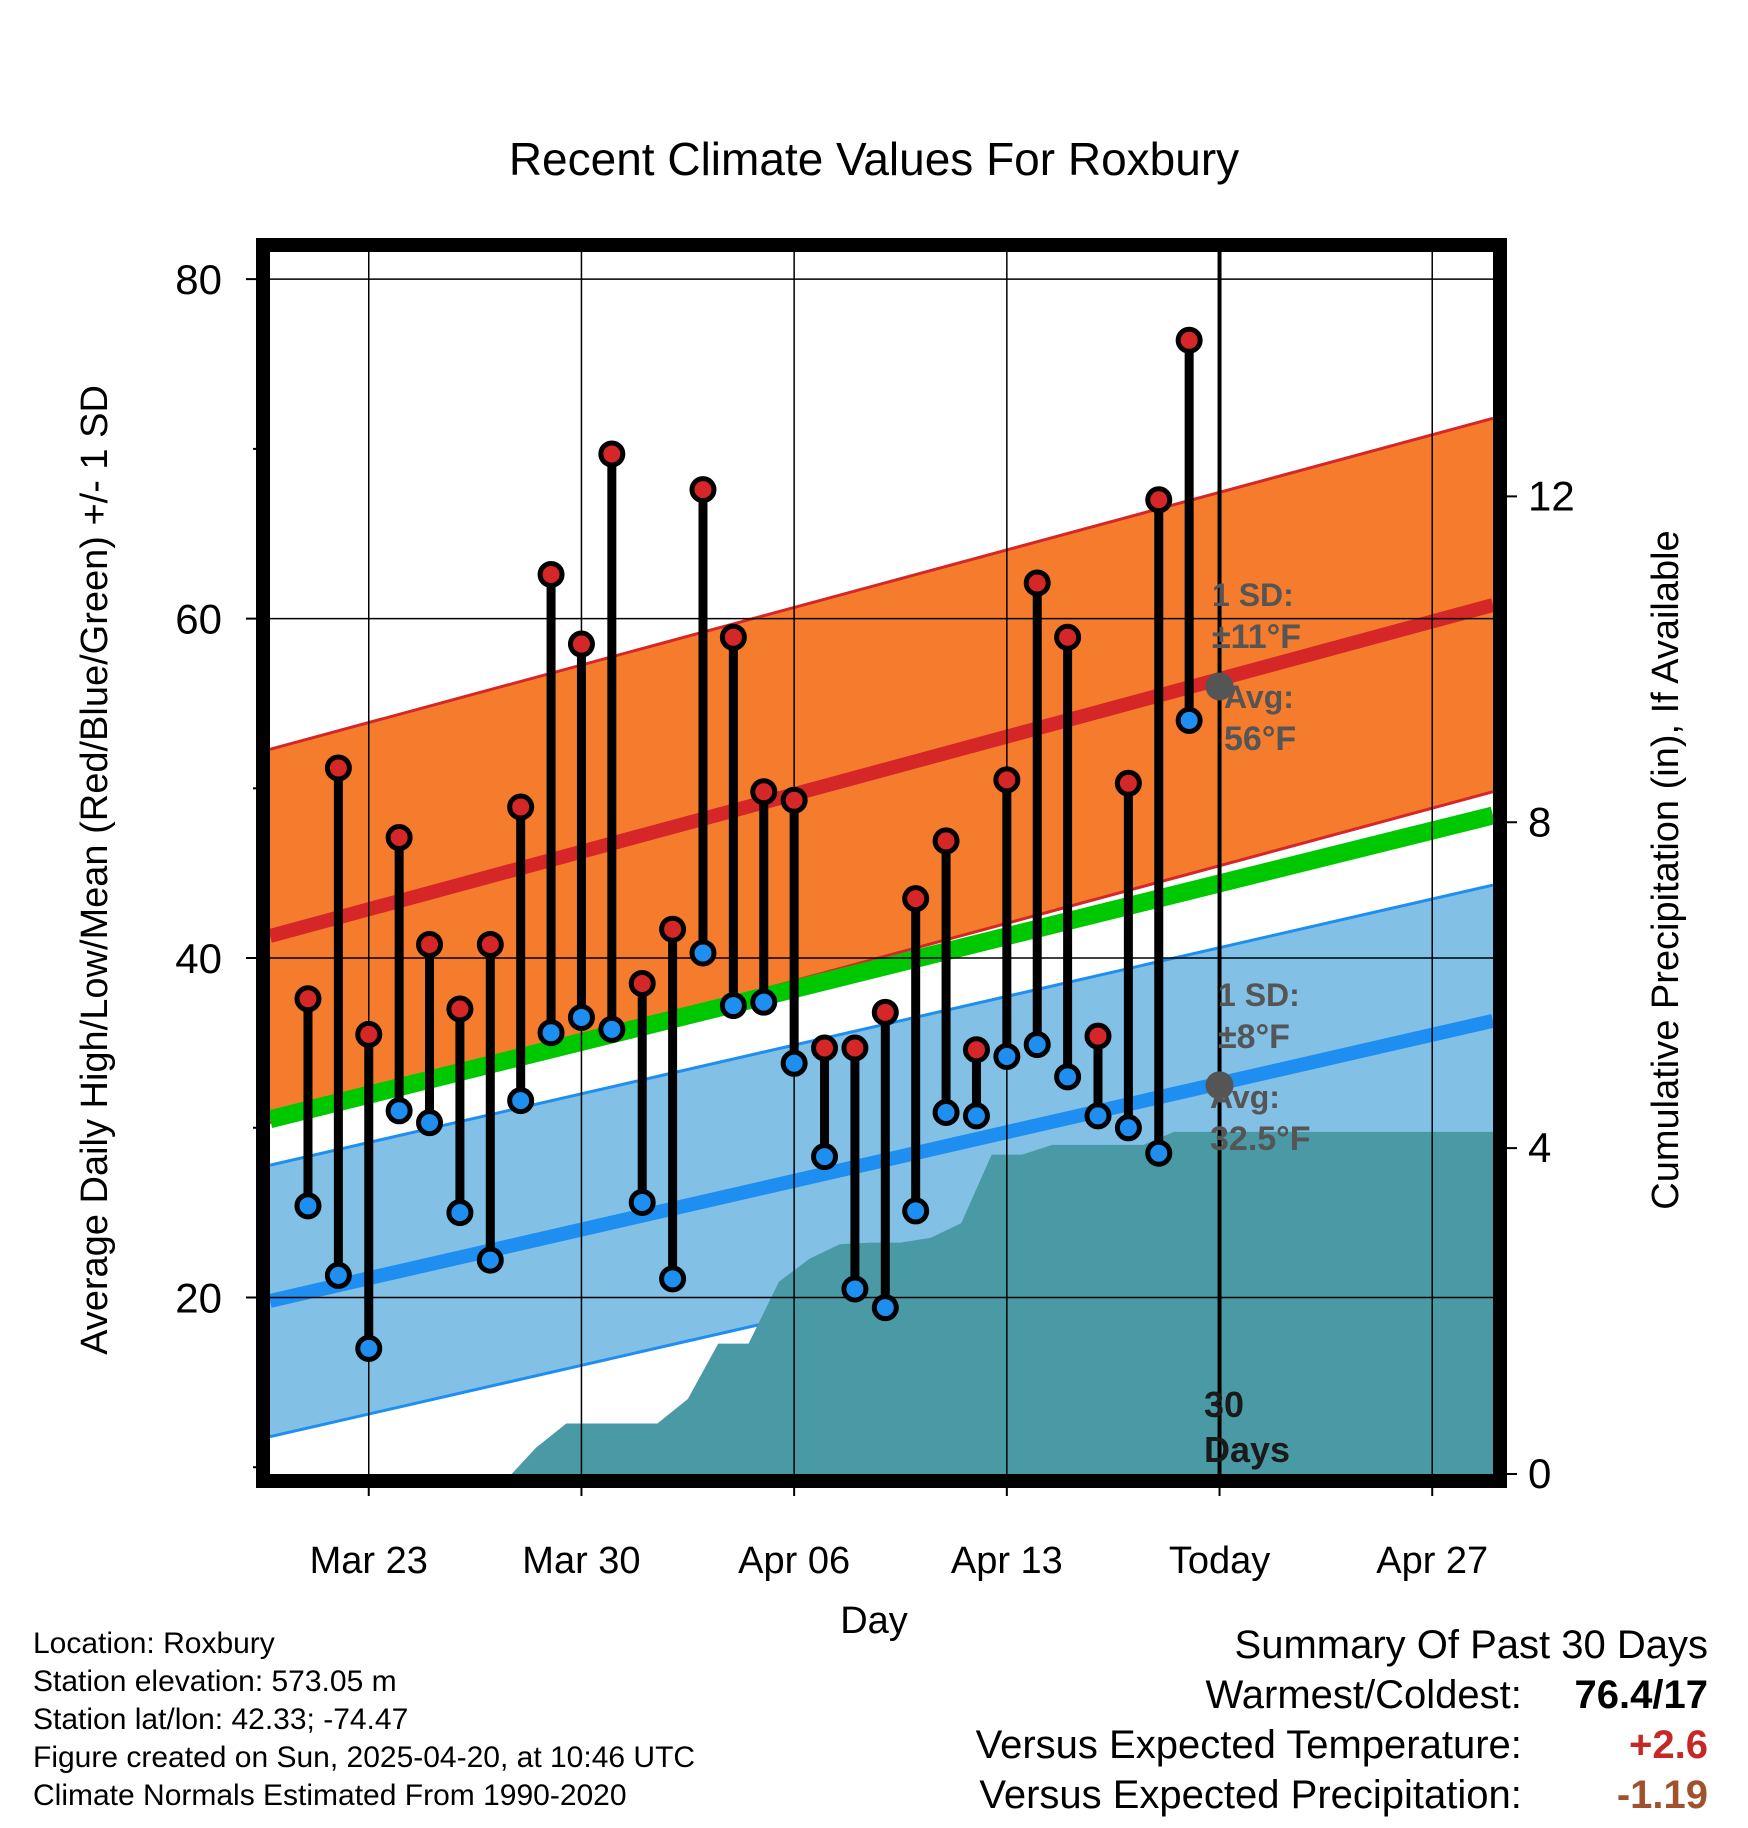  I want to click on x-axis-label: Day, so click(874, 1621).